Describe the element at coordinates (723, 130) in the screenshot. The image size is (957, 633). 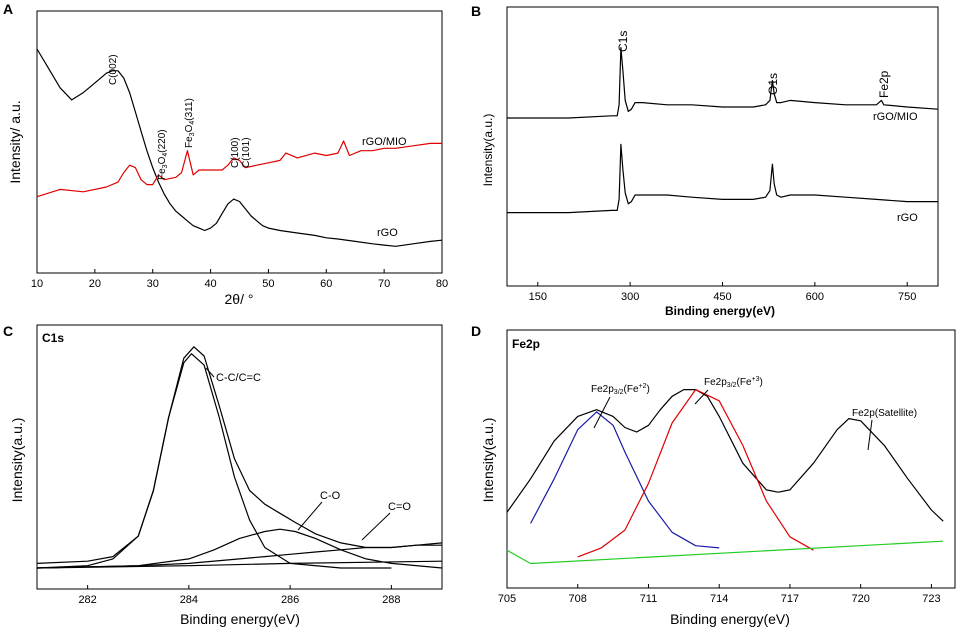
I see `panel-b-series` at that location.